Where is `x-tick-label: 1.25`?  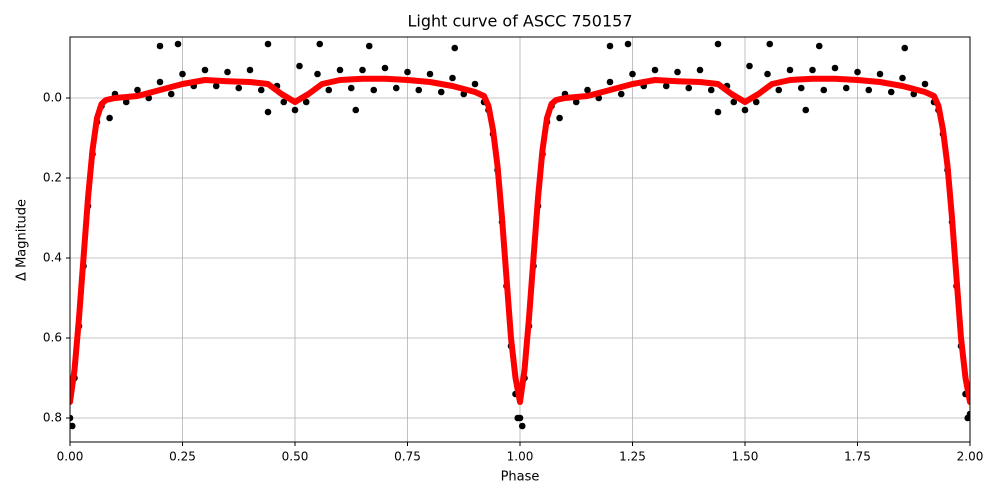 x-tick-label: 1.25 is located at coordinates (632, 457).